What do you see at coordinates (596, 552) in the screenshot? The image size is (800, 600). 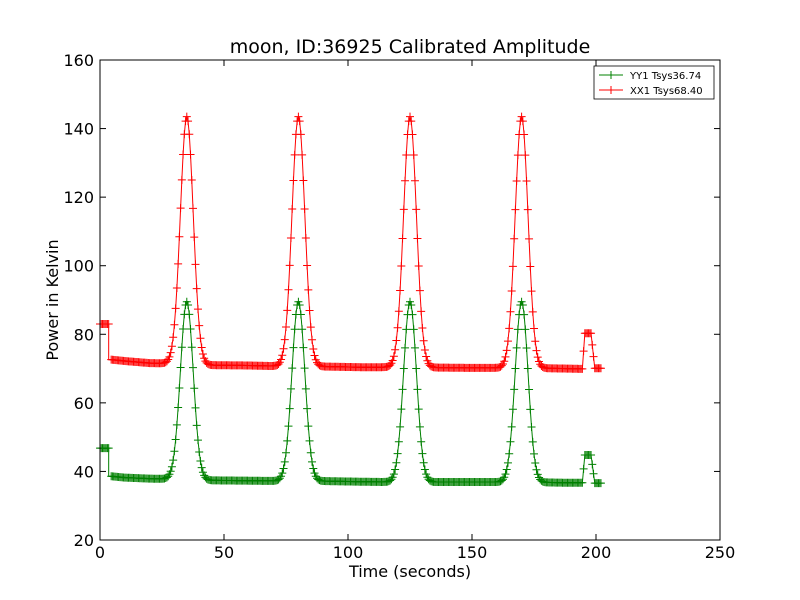 I see `x-tick-label: 200` at bounding box center [596, 552].